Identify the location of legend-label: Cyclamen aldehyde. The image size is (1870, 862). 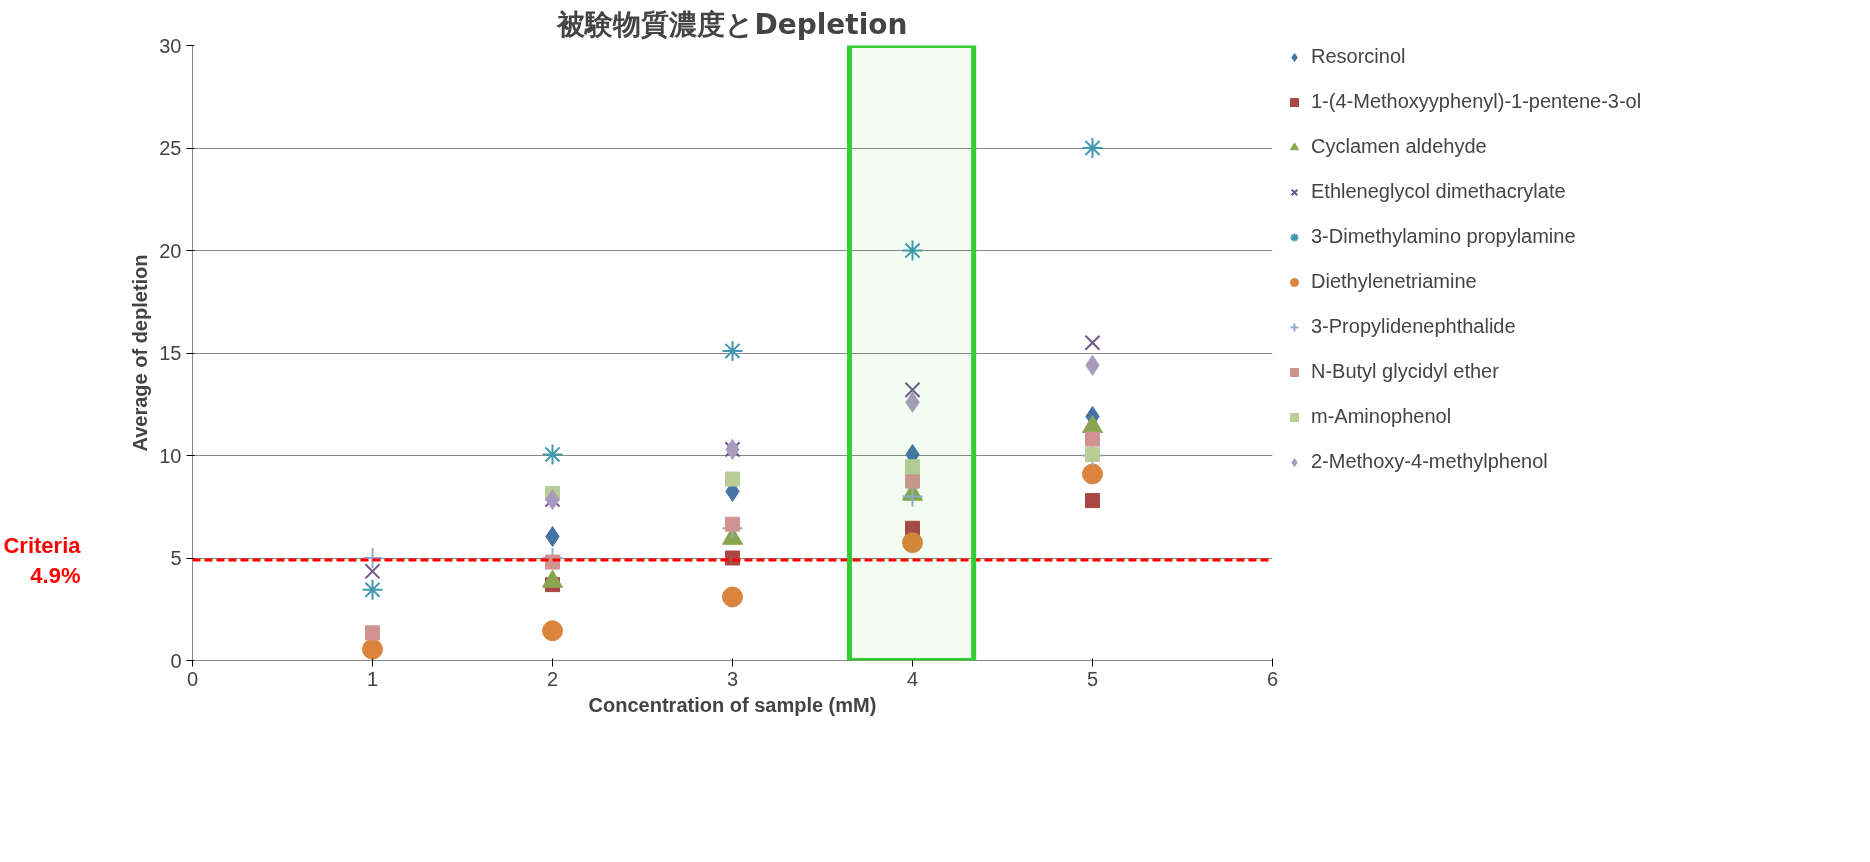
(1399, 146).